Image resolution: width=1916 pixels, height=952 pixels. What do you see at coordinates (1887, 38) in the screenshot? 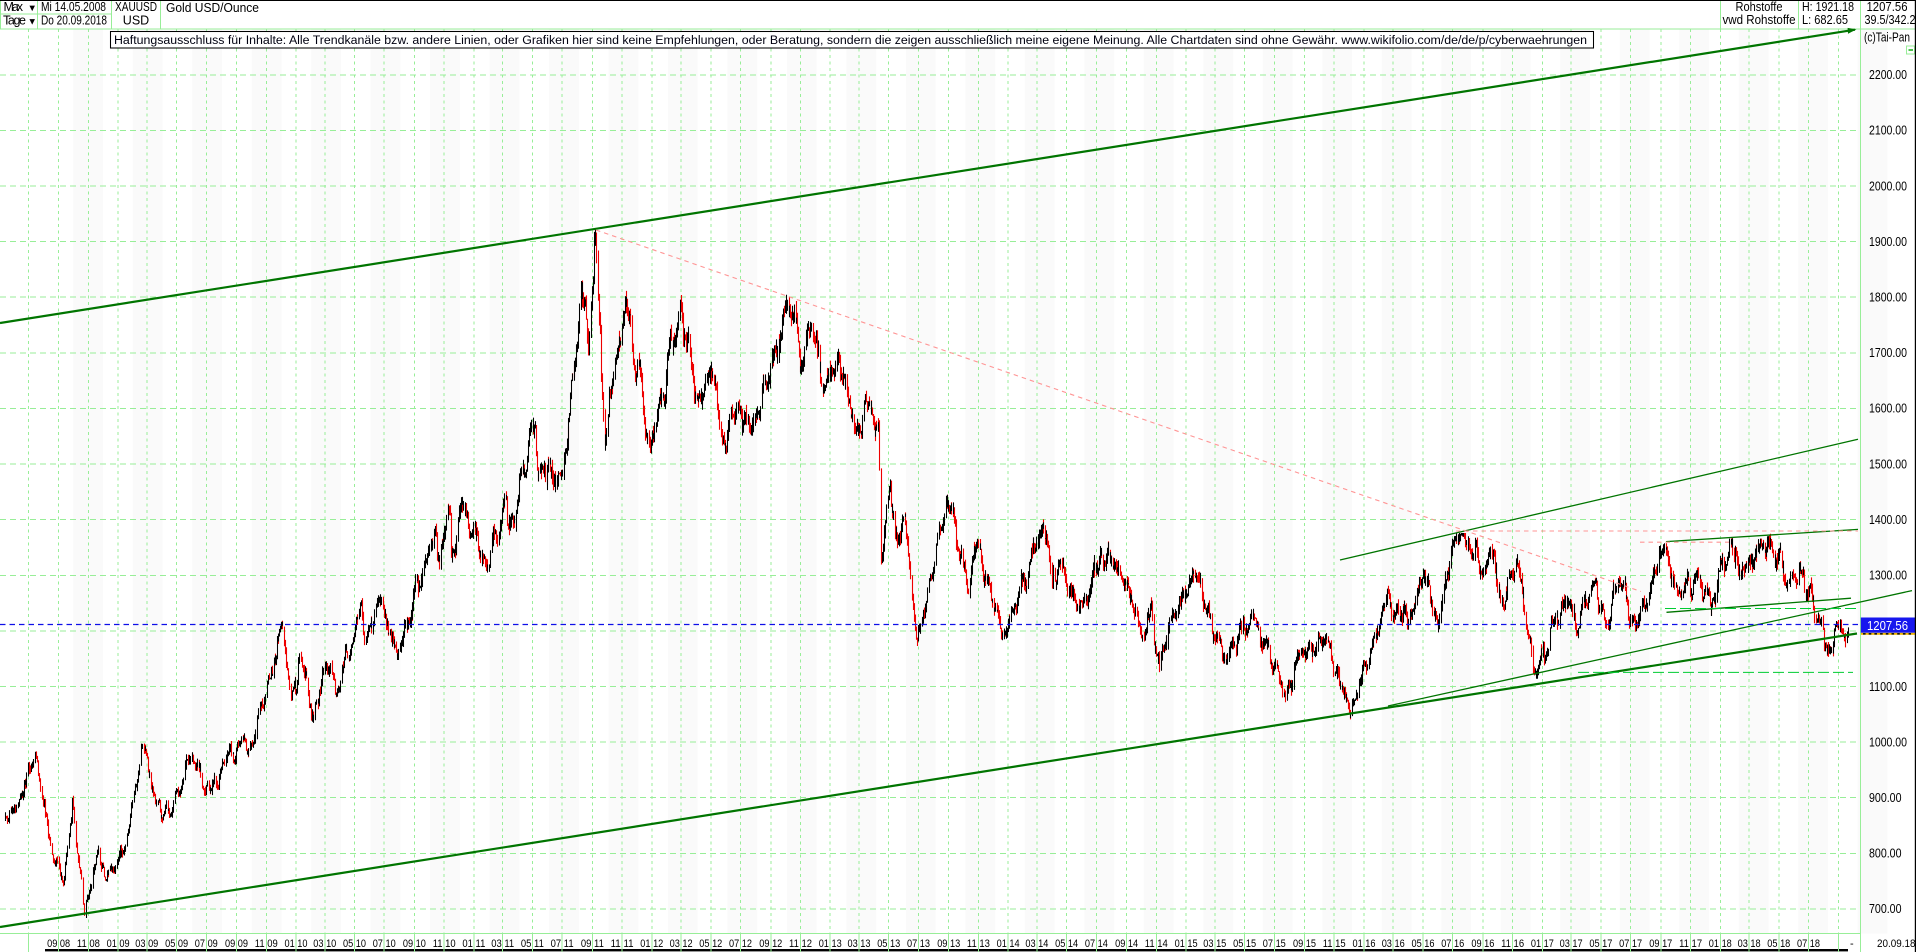
I see `svg-text: (c)Tai-Pan` at bounding box center [1887, 38].